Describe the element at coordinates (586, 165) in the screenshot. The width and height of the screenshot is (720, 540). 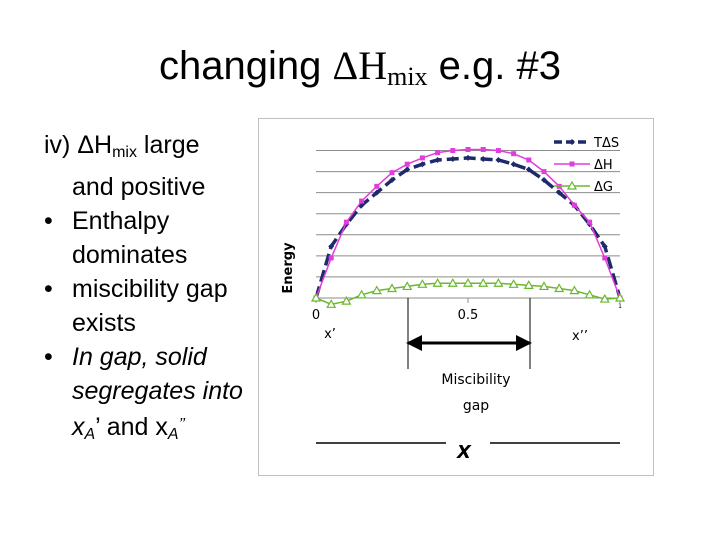
I see `legend: TΔS ΔH ΔG` at that location.